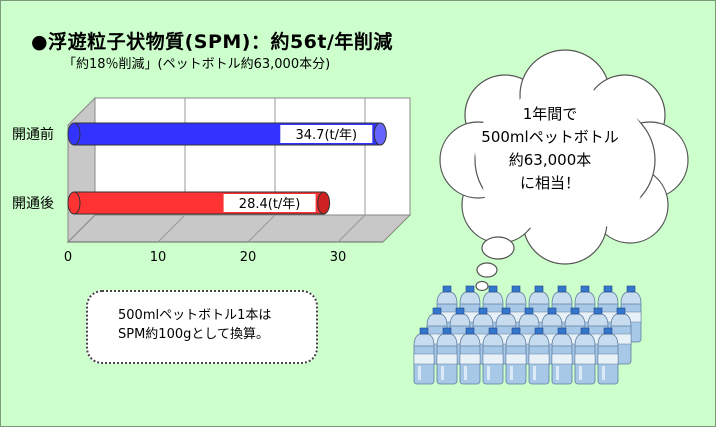 This screenshot has height=427, width=716. I want to click on chart-bars: 34.7(t/年) 28.4(t/年), so click(227, 168).